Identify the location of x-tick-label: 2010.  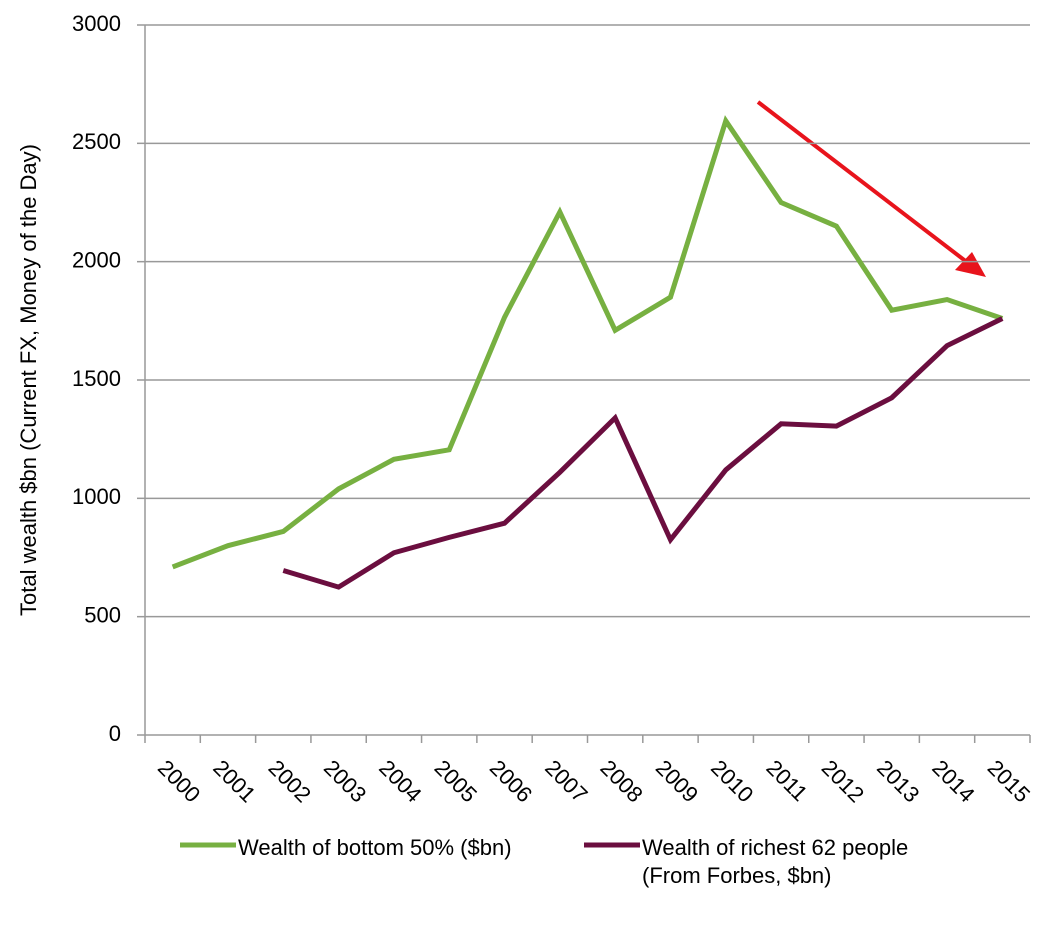
(732, 781).